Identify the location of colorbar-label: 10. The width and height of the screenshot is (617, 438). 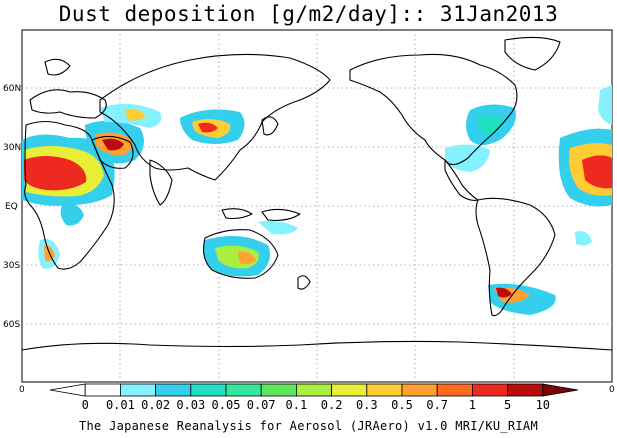
(543, 405).